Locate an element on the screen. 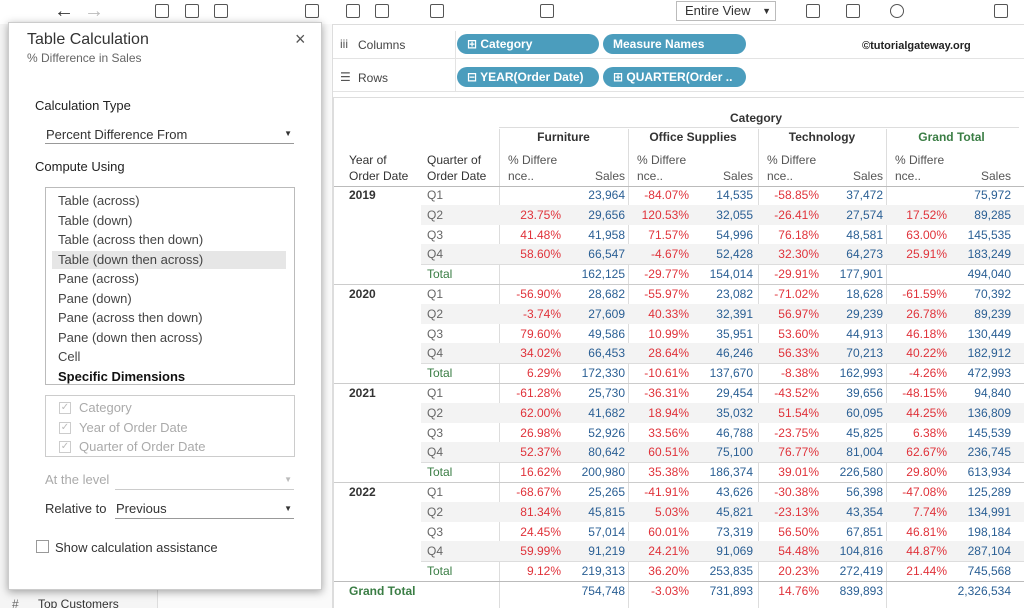  checkbox is located at coordinates (42, 546).